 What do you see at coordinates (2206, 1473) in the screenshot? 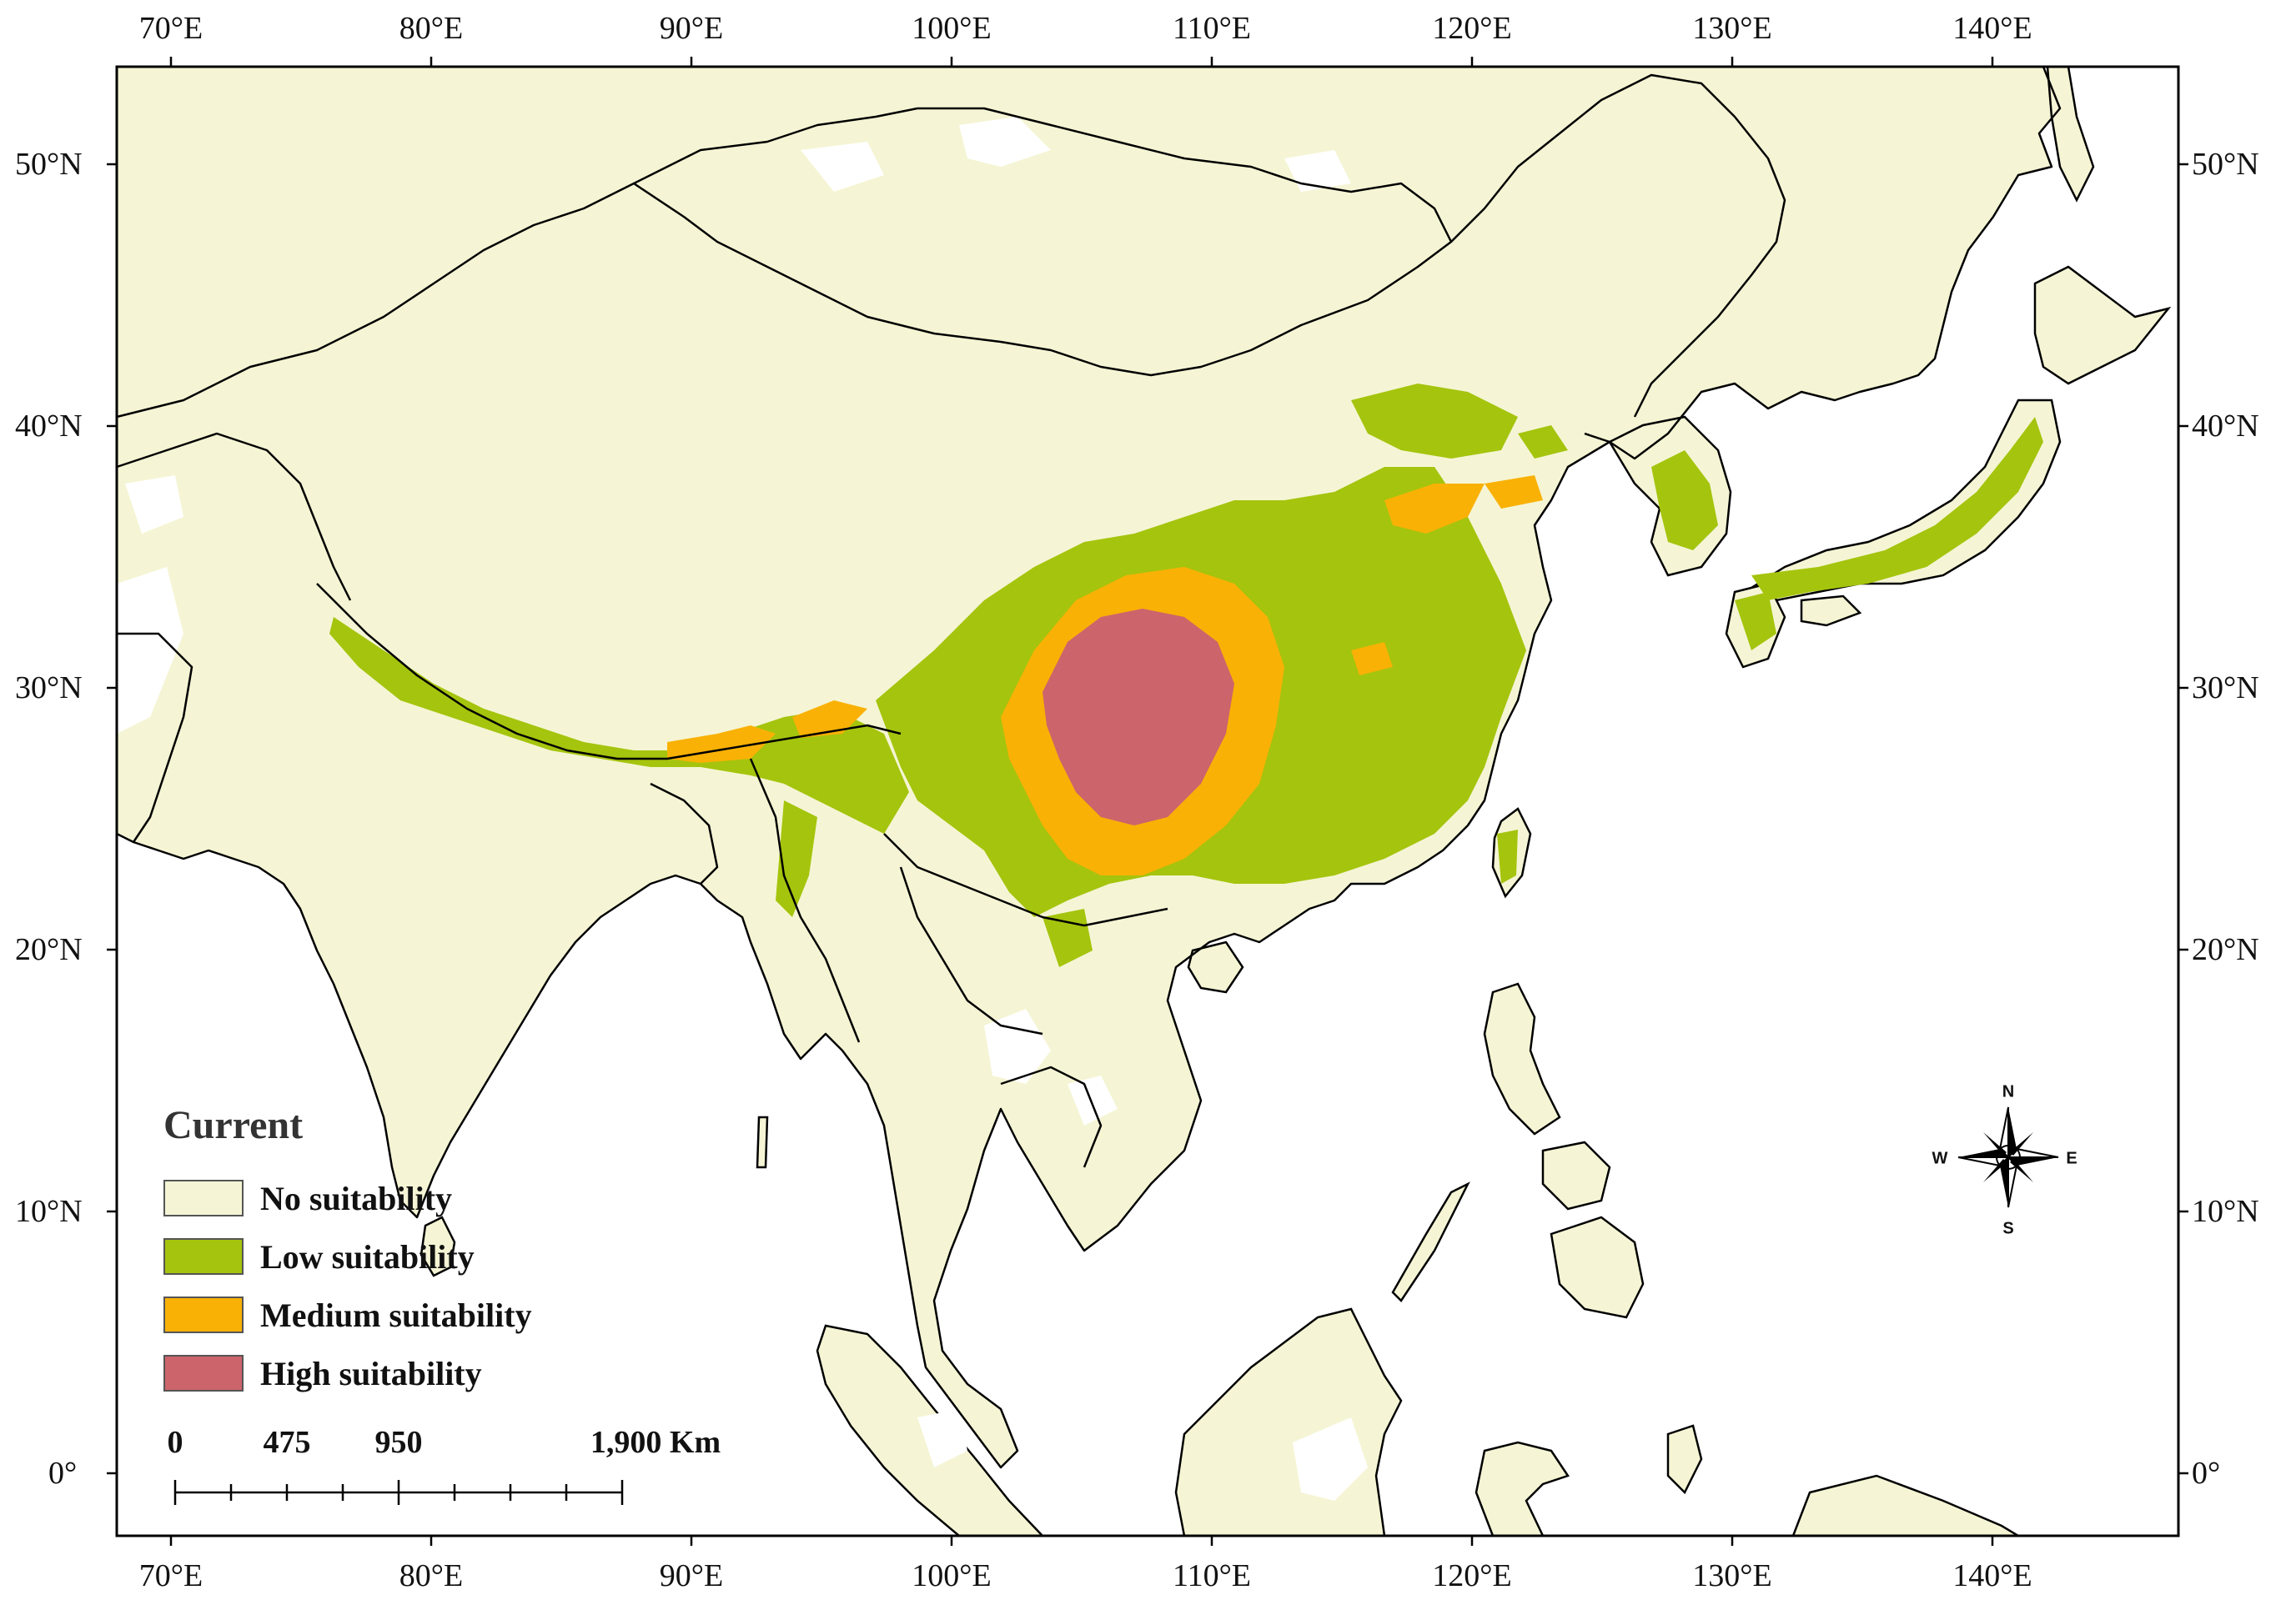
I see `tick-label-right: 0°` at bounding box center [2206, 1473].